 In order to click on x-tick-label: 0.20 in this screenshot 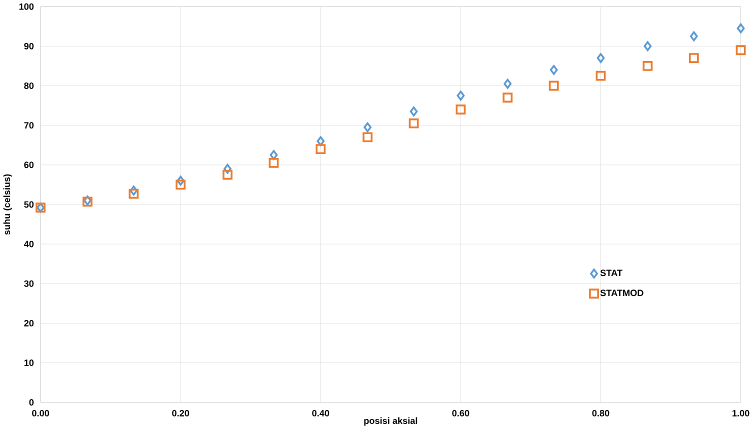, I will do `click(181, 413)`.